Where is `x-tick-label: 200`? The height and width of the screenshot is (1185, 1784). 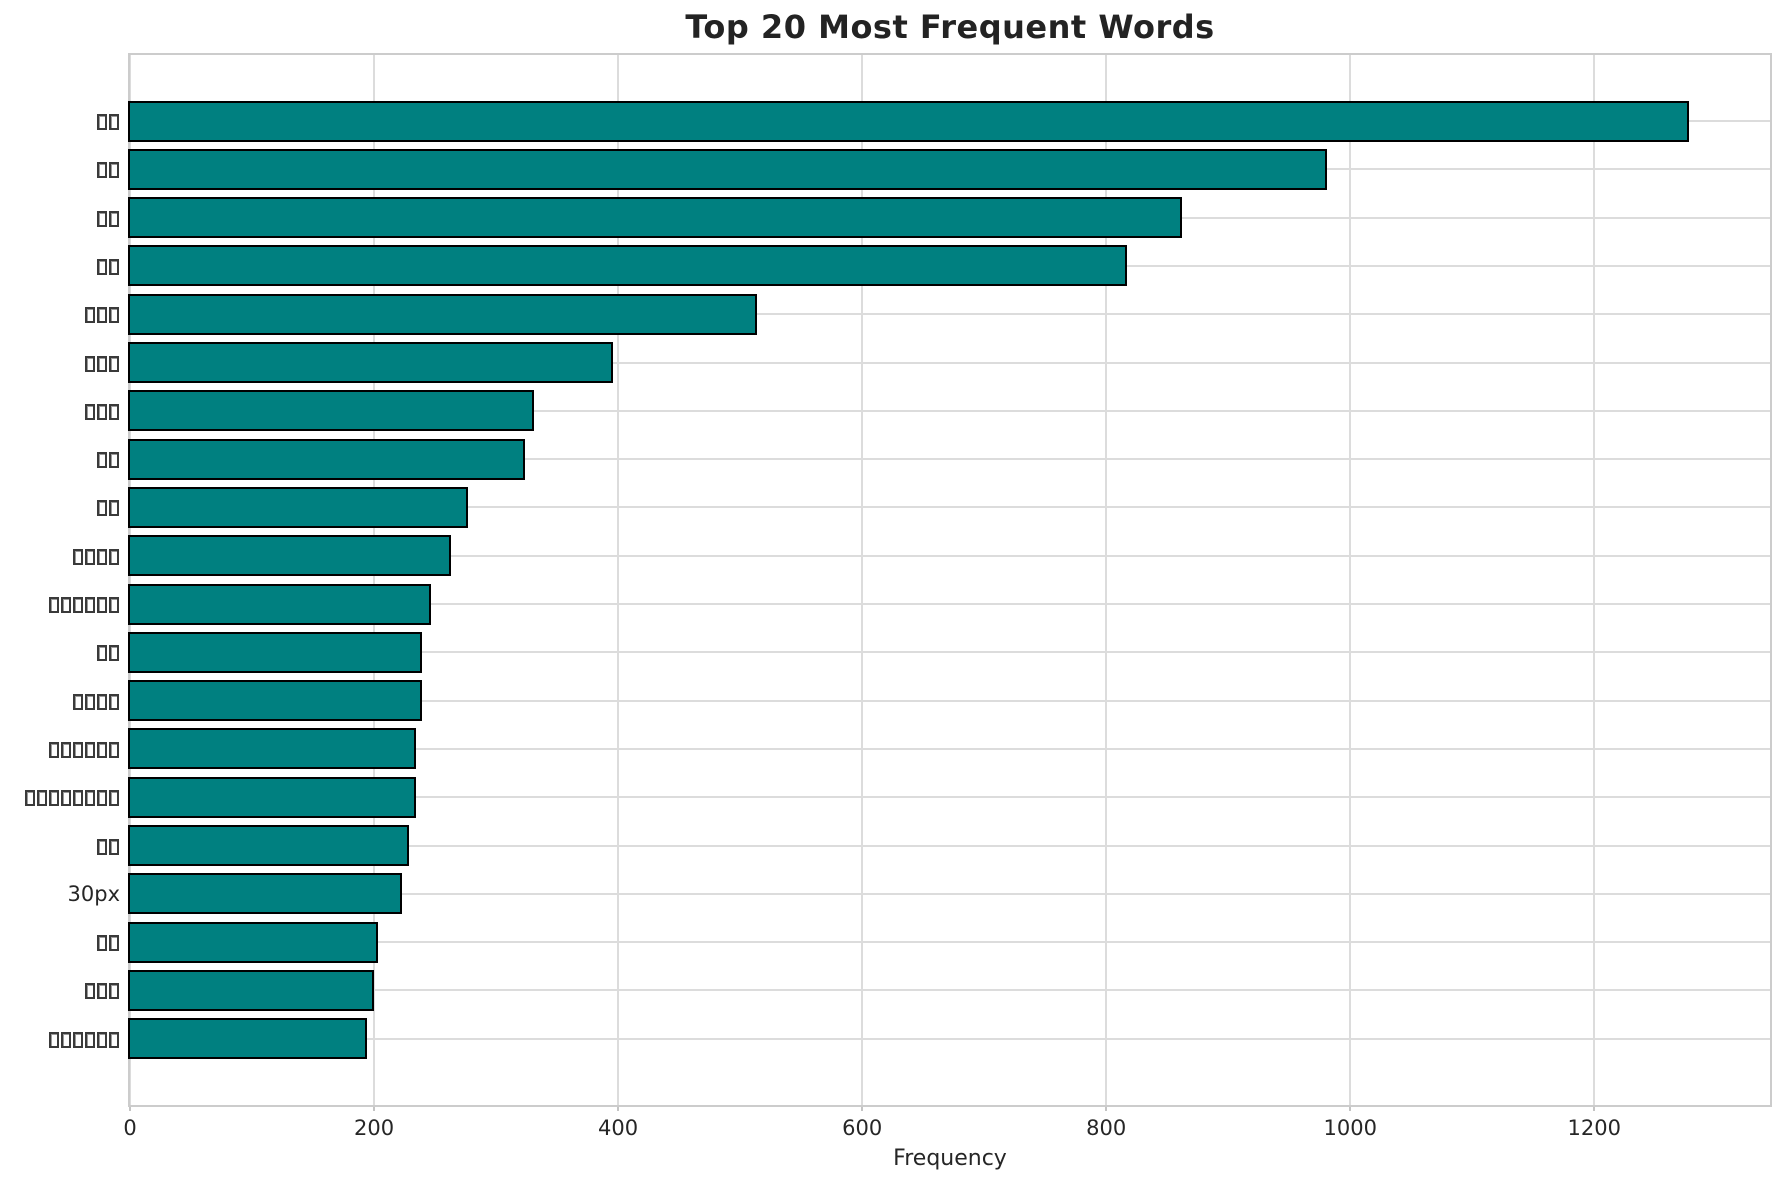 x-tick-label: 200 is located at coordinates (374, 1128).